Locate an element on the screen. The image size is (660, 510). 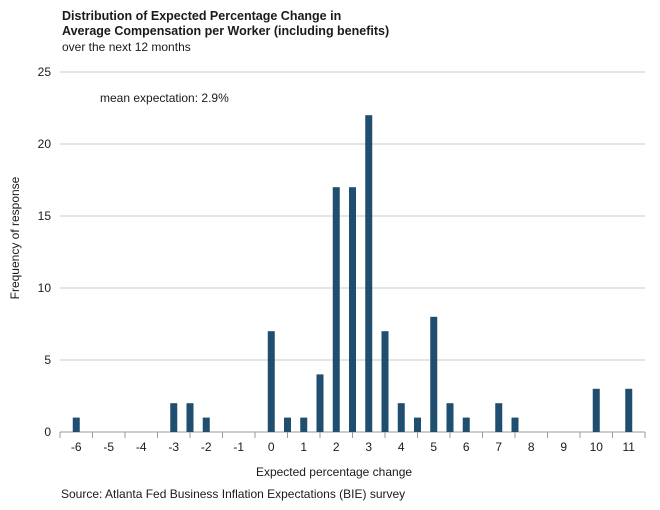
y-tick-label: 5 is located at coordinates (47, 360).